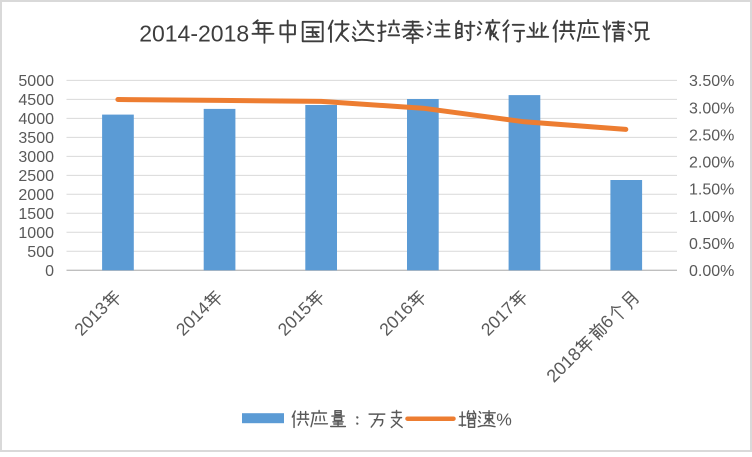 The image size is (752, 457). What do you see at coordinates (49, 271) in the screenshot?
I see `svg-text: 0` at bounding box center [49, 271].